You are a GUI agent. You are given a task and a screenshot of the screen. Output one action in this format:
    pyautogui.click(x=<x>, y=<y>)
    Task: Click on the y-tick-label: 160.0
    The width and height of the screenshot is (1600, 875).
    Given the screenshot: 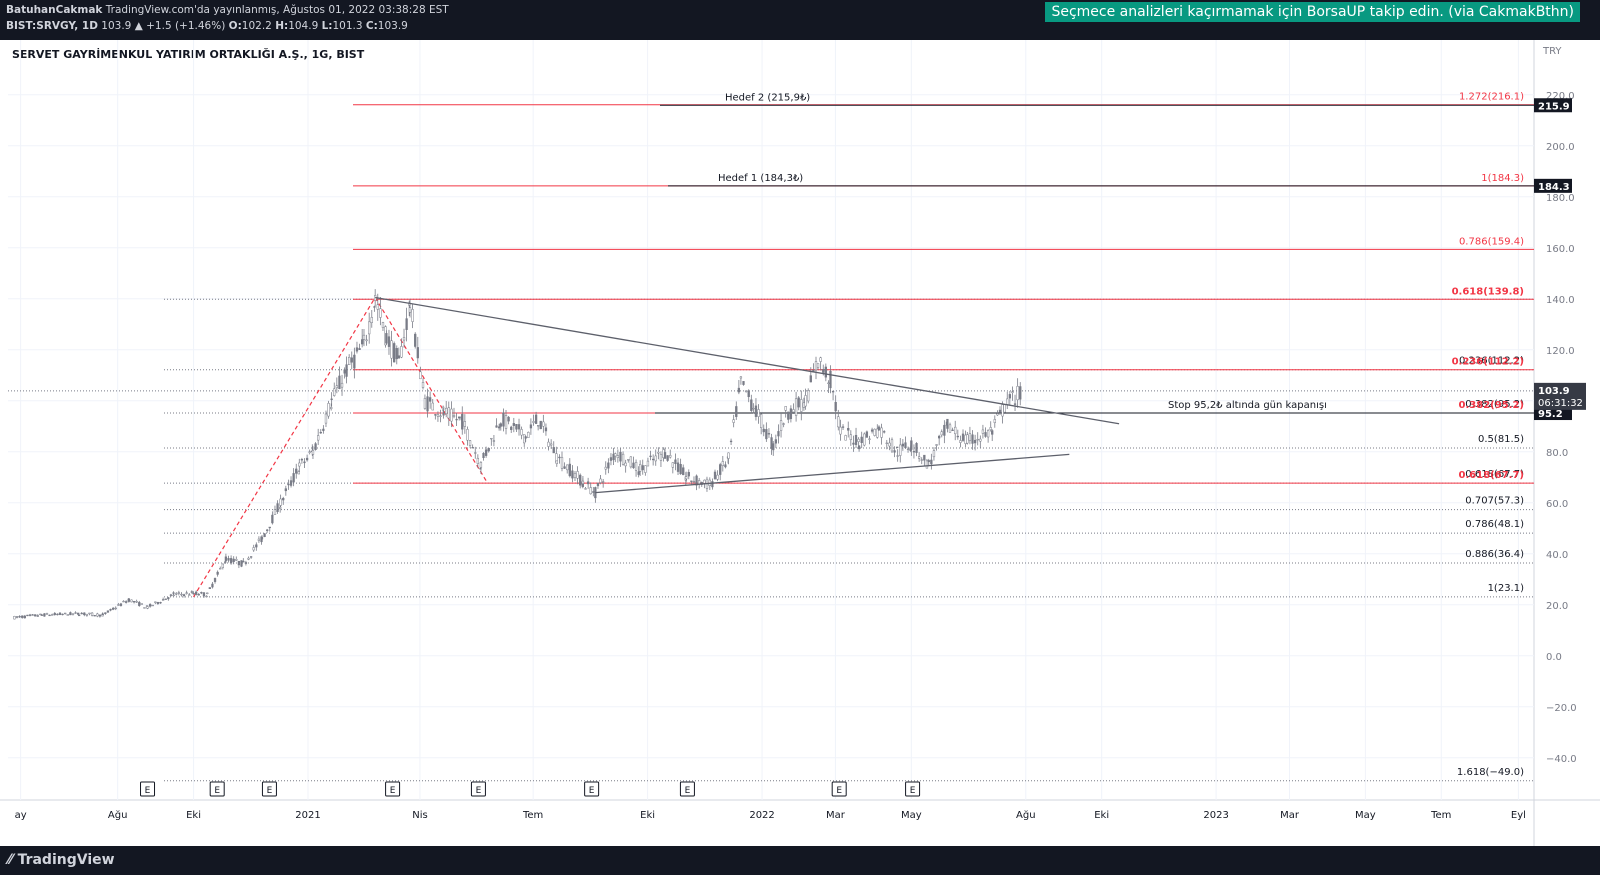 What is the action you would take?
    pyautogui.click(x=1560, y=249)
    